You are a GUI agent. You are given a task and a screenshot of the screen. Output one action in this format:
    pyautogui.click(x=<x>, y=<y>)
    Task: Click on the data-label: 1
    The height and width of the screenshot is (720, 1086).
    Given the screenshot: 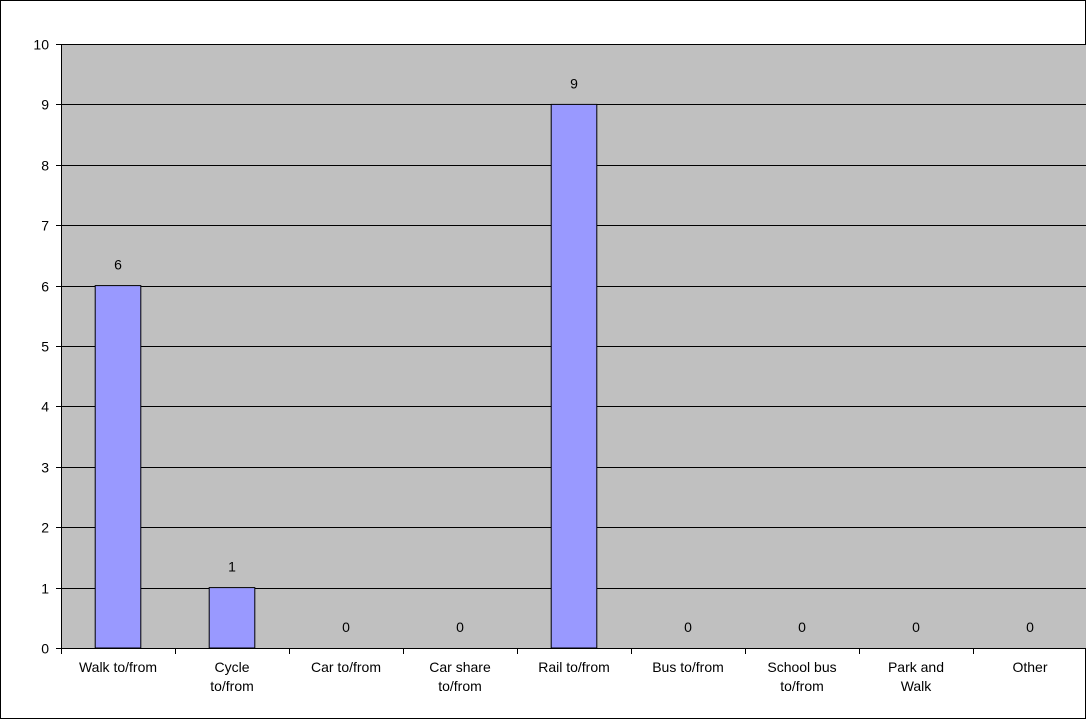 What is the action you would take?
    pyautogui.click(x=232, y=567)
    